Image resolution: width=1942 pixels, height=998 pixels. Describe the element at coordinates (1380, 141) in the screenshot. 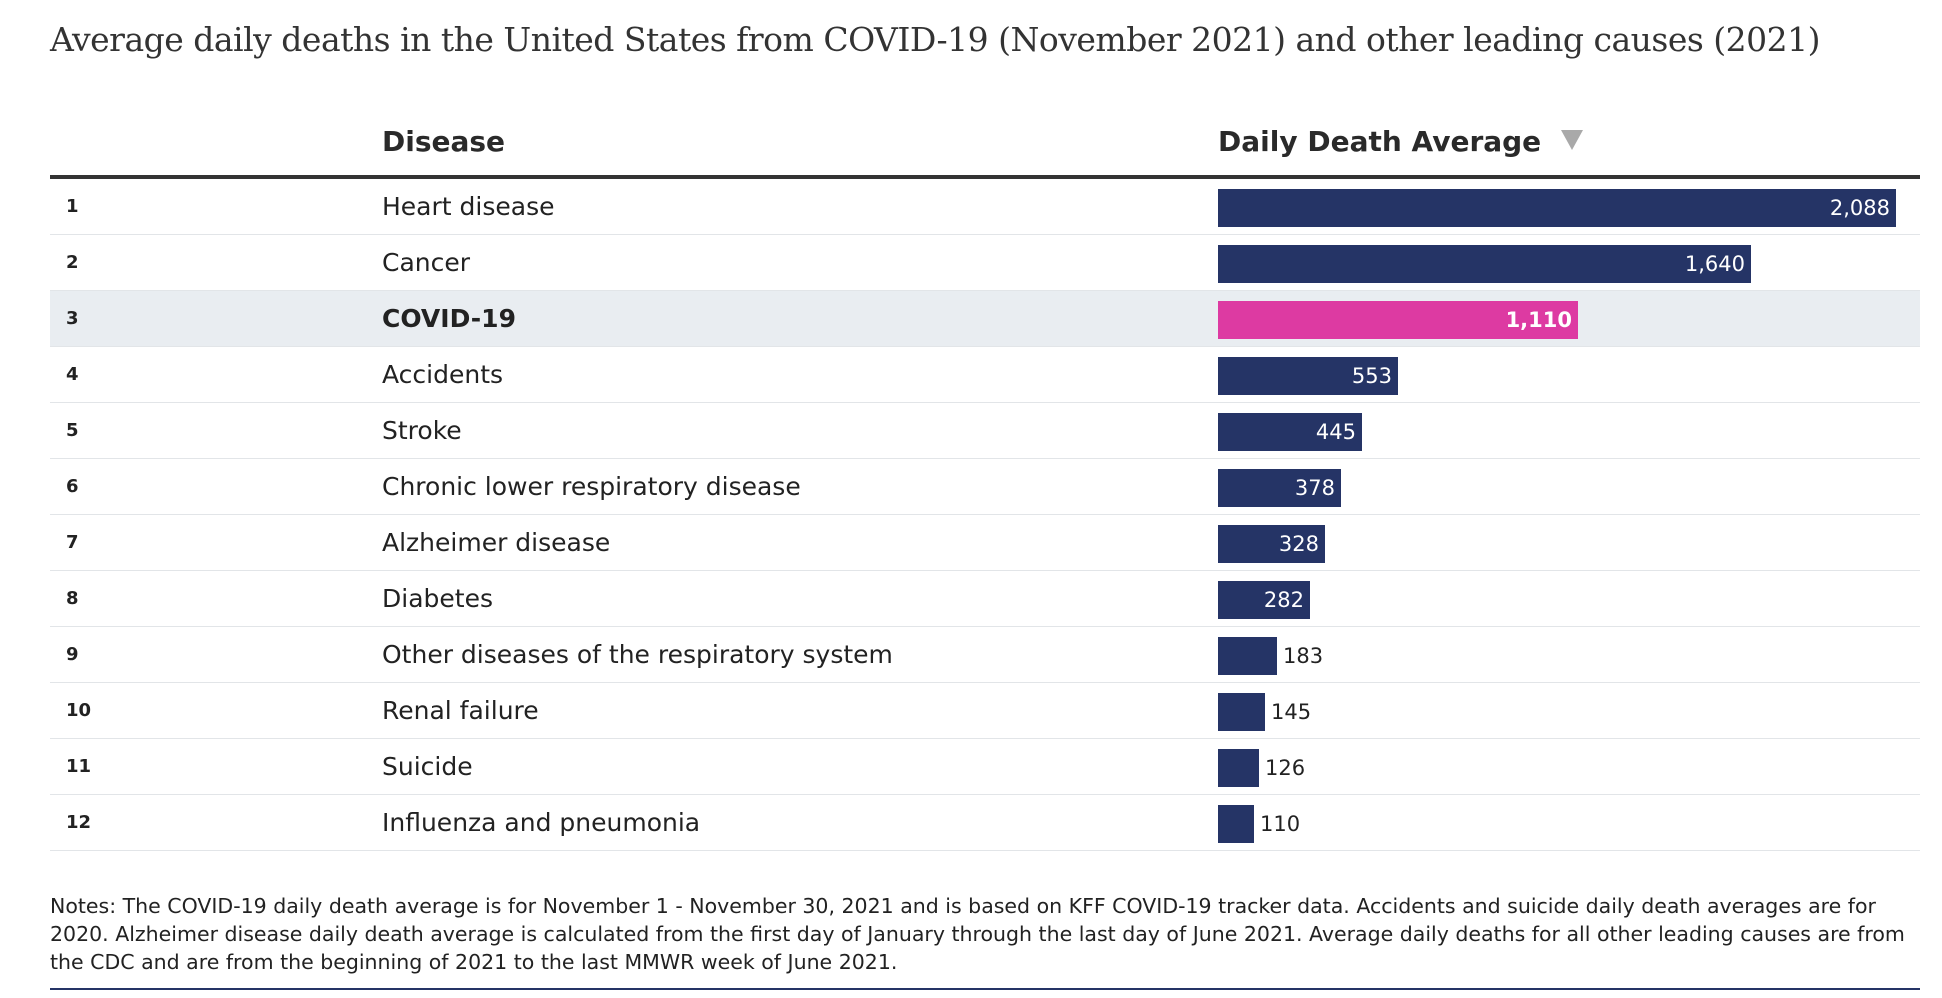

I see `column-header-label: Daily Death Average` at that location.